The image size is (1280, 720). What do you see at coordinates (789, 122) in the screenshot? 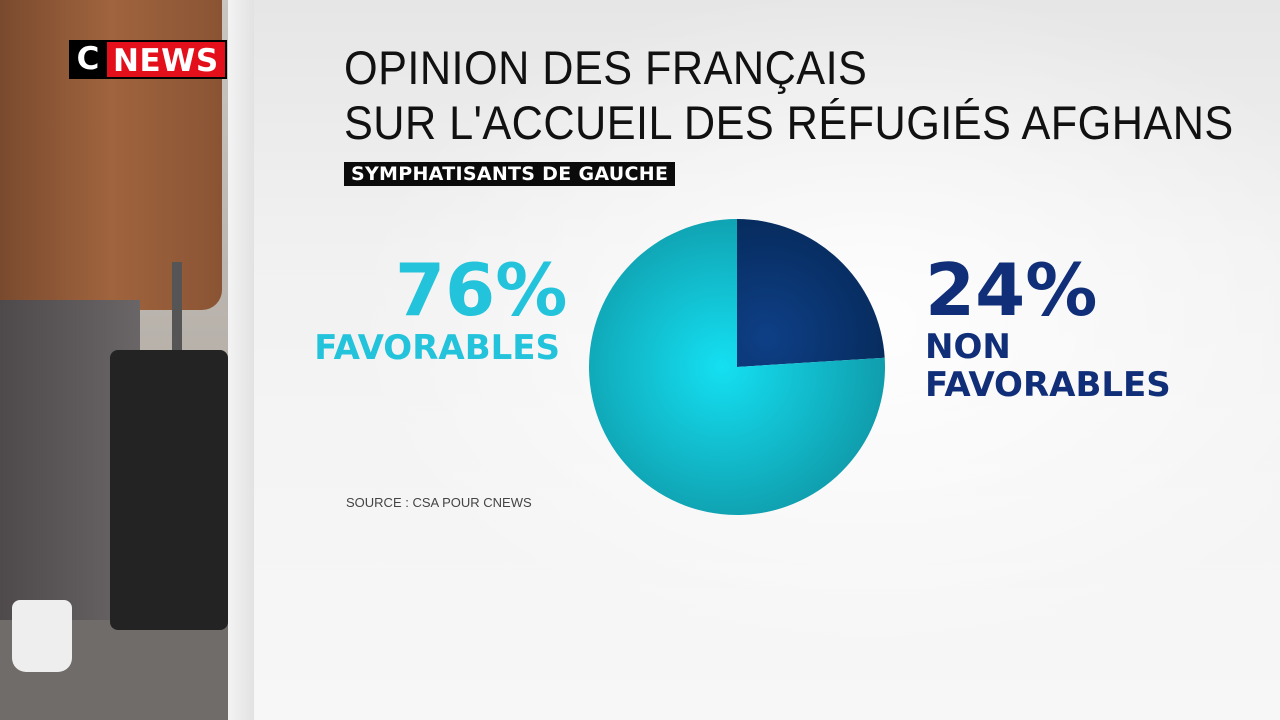
I see `title-line-2: SUR L'ACCUEIL DES RÉFUGIÉS AFGHANS` at bounding box center [789, 122].